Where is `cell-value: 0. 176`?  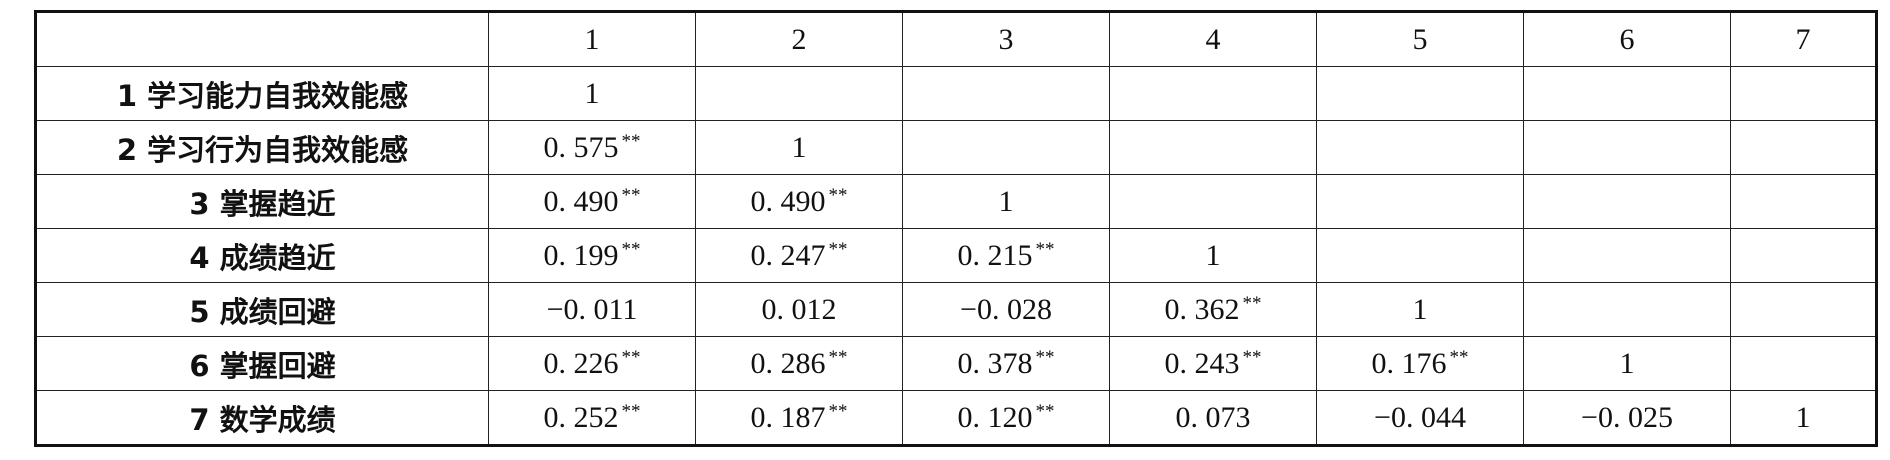
cell-value: 0. 176 is located at coordinates (1409, 363).